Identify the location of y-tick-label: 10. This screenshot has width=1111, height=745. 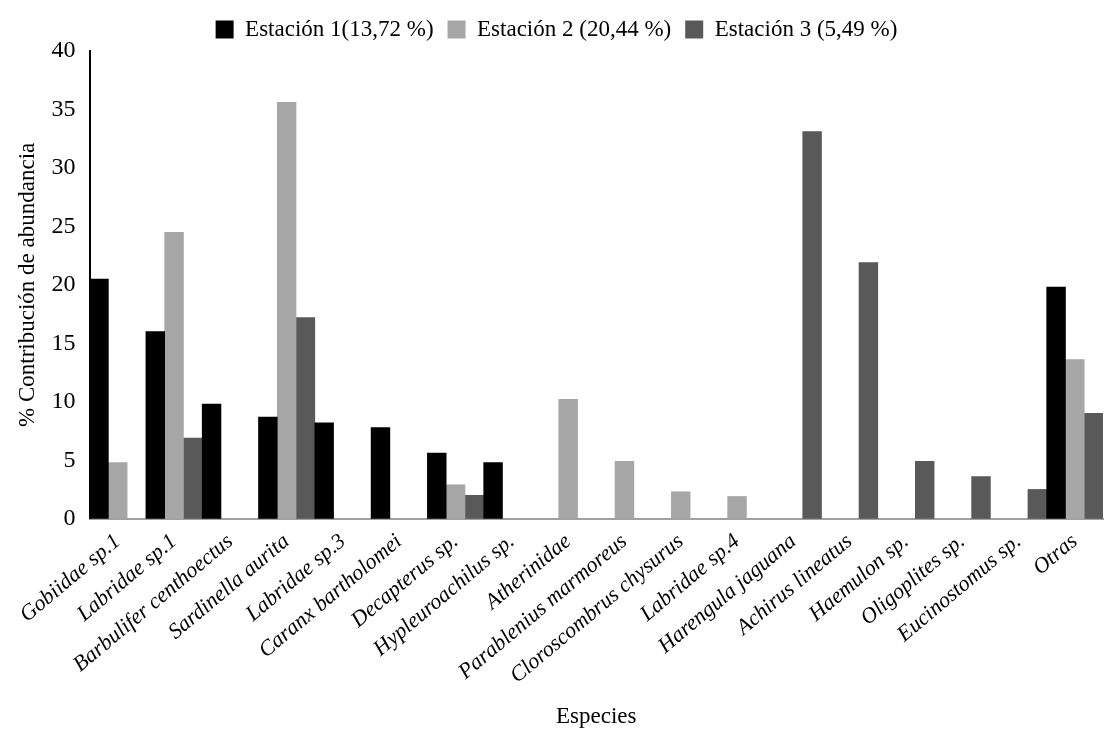
(63, 400).